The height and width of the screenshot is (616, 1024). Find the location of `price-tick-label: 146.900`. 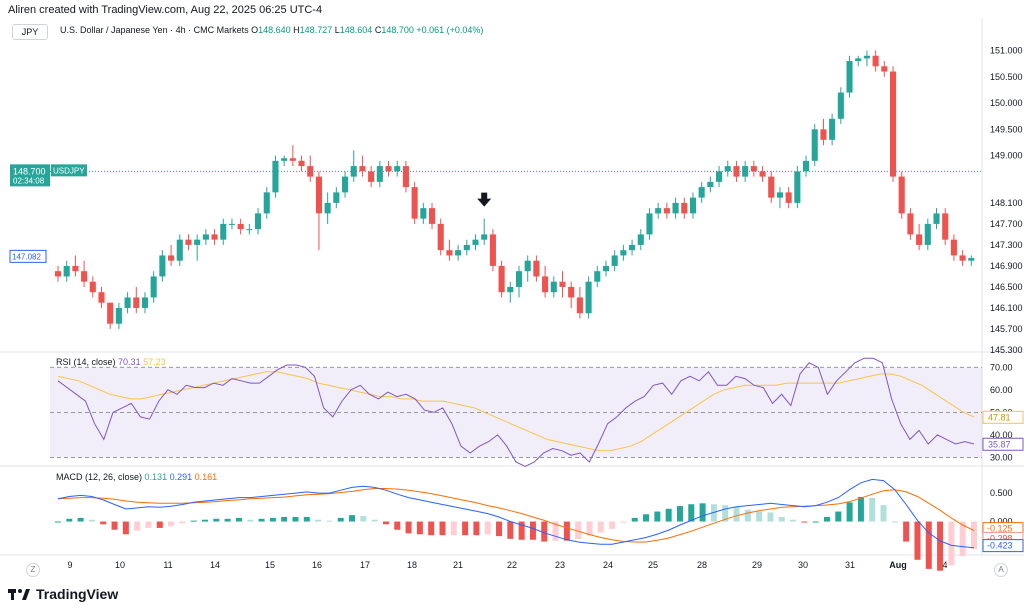

price-tick-label: 146.900 is located at coordinates (1006, 266).